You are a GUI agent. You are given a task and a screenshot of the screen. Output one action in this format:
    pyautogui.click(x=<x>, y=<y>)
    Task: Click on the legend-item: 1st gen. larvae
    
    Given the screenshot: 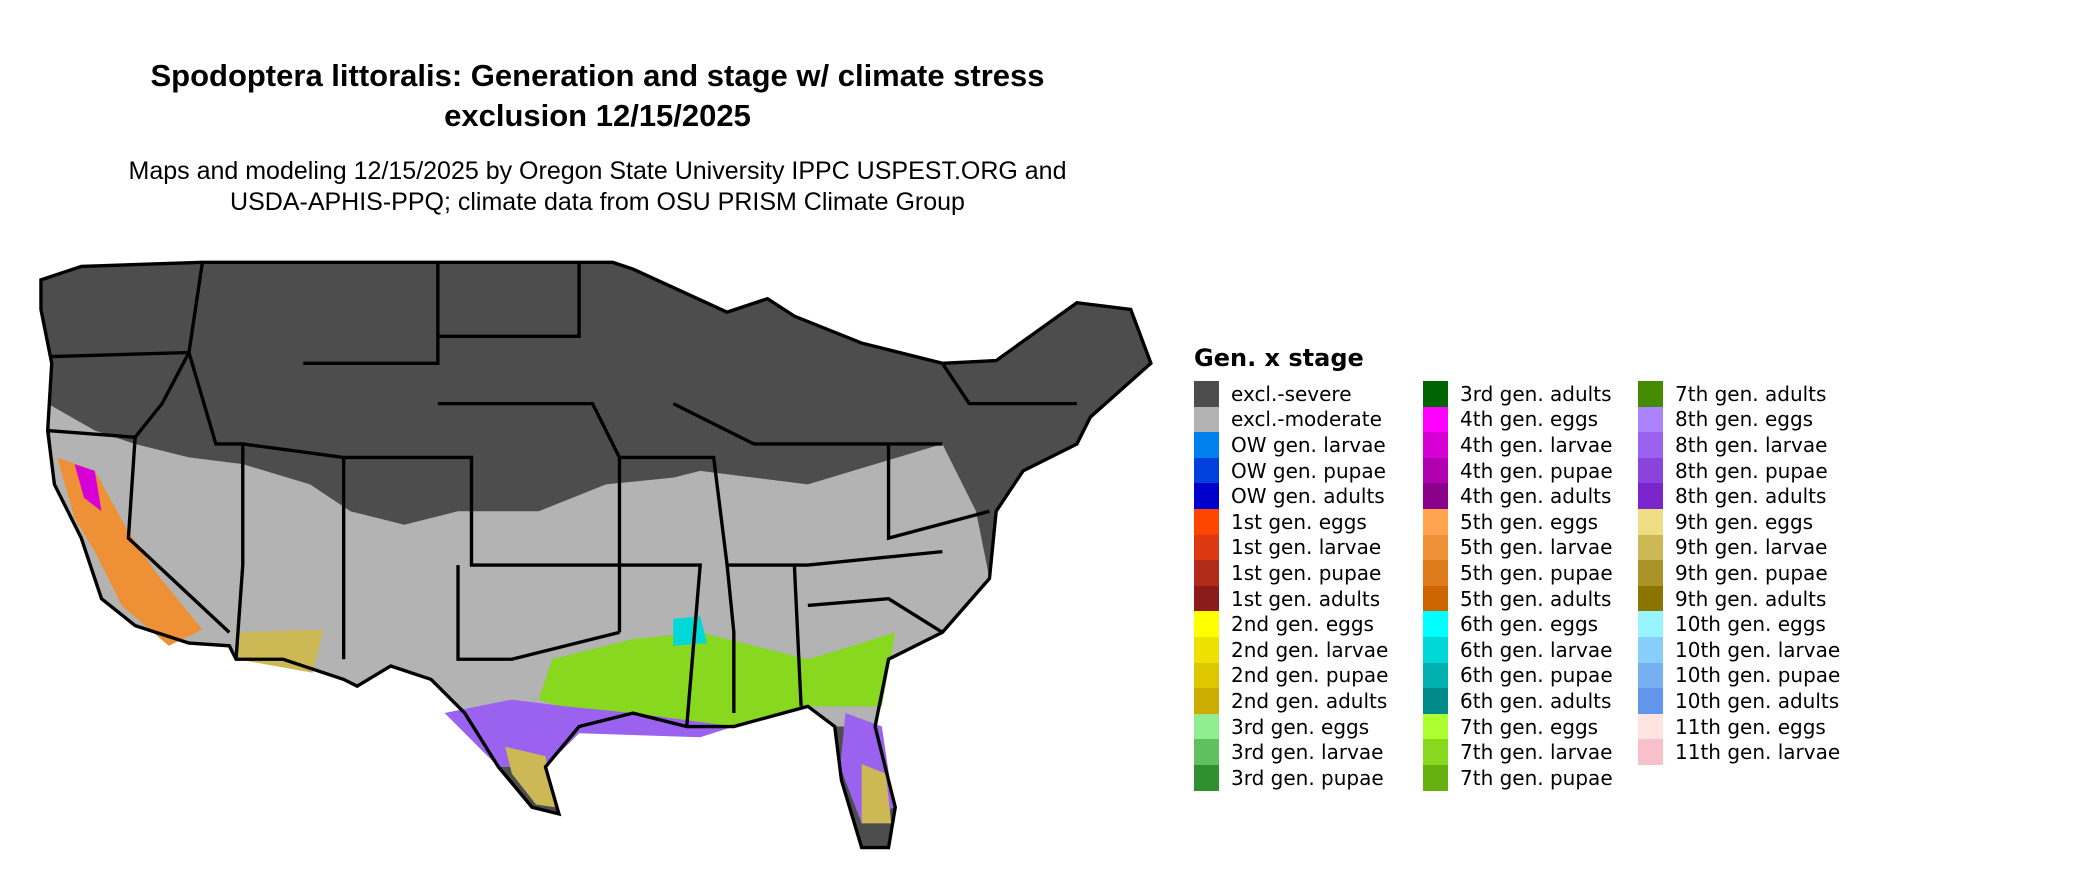 What is the action you would take?
    pyautogui.click(x=1288, y=547)
    